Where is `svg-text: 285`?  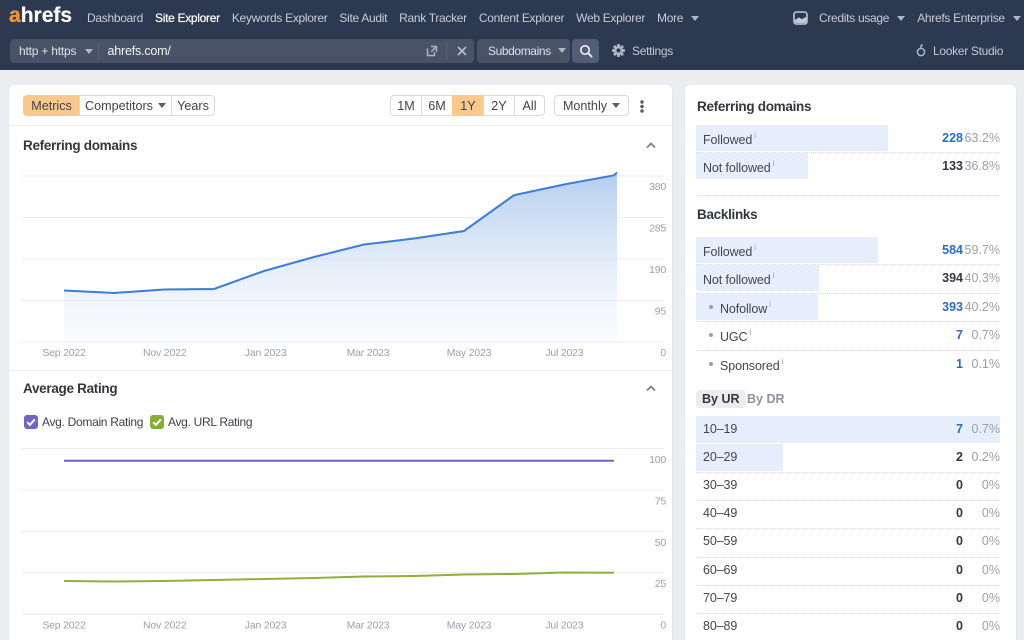
svg-text: 285 is located at coordinates (657, 229).